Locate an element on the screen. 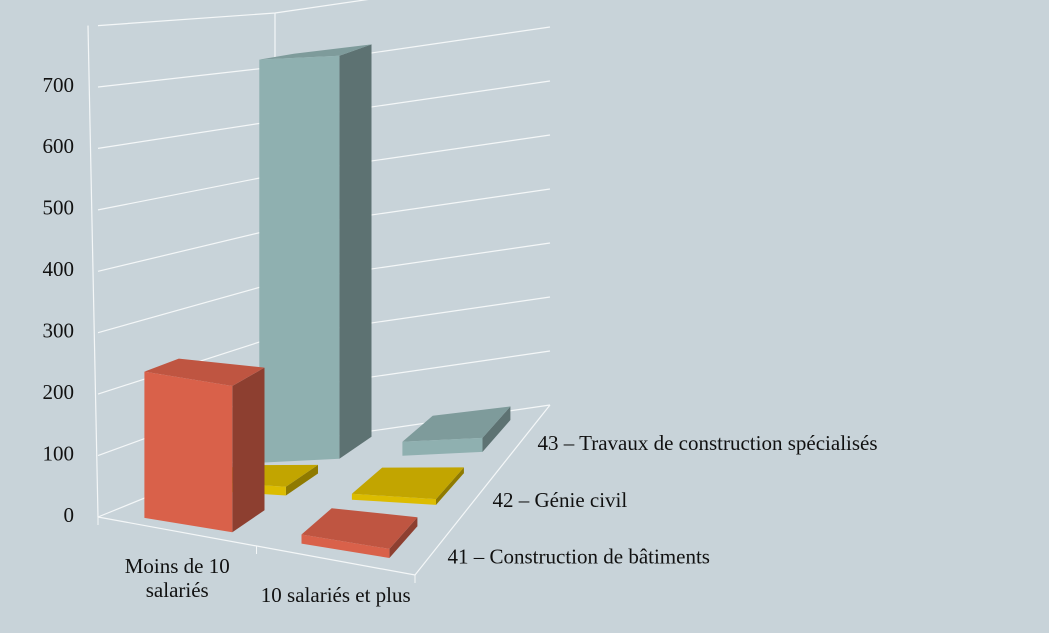 This screenshot has width=1049, height=633. y-axis is located at coordinates (93, 271).